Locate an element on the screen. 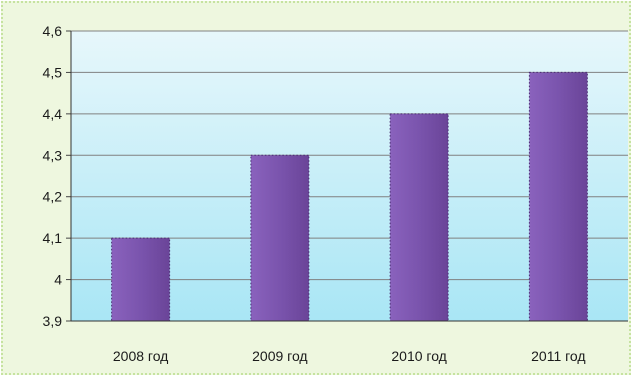 The height and width of the screenshot is (378, 634). x-category-label: 2011 год is located at coordinates (558, 356).